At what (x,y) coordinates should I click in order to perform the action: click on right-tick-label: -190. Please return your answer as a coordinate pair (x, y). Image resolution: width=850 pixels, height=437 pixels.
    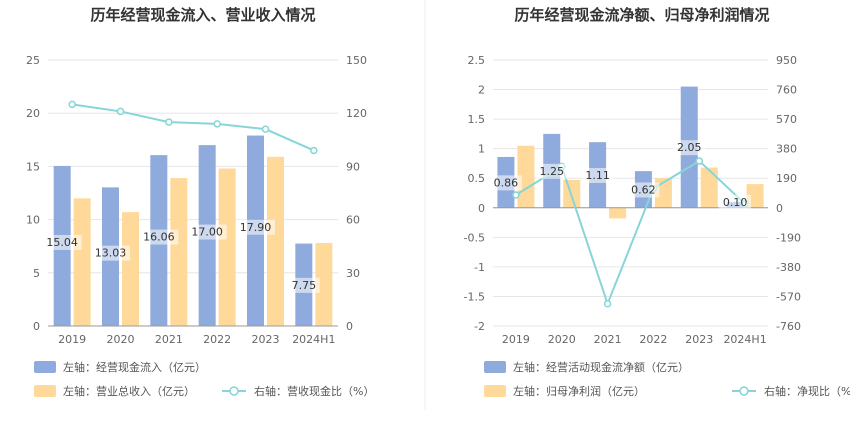
    Looking at the image, I should click on (788, 237).